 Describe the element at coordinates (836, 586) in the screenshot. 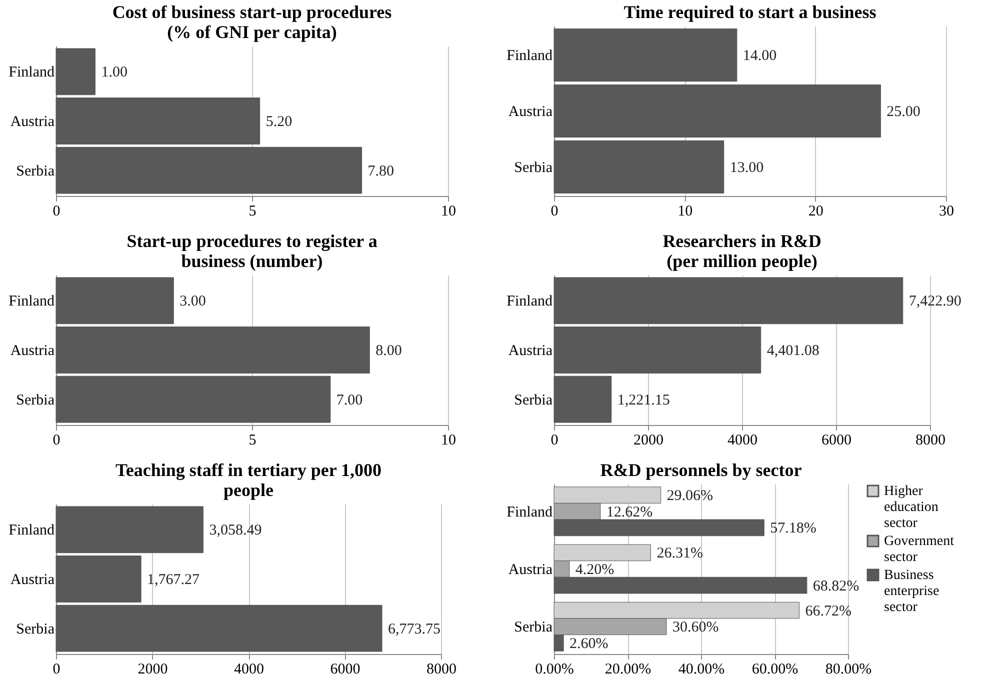

I see `data-label: 68.82%` at that location.